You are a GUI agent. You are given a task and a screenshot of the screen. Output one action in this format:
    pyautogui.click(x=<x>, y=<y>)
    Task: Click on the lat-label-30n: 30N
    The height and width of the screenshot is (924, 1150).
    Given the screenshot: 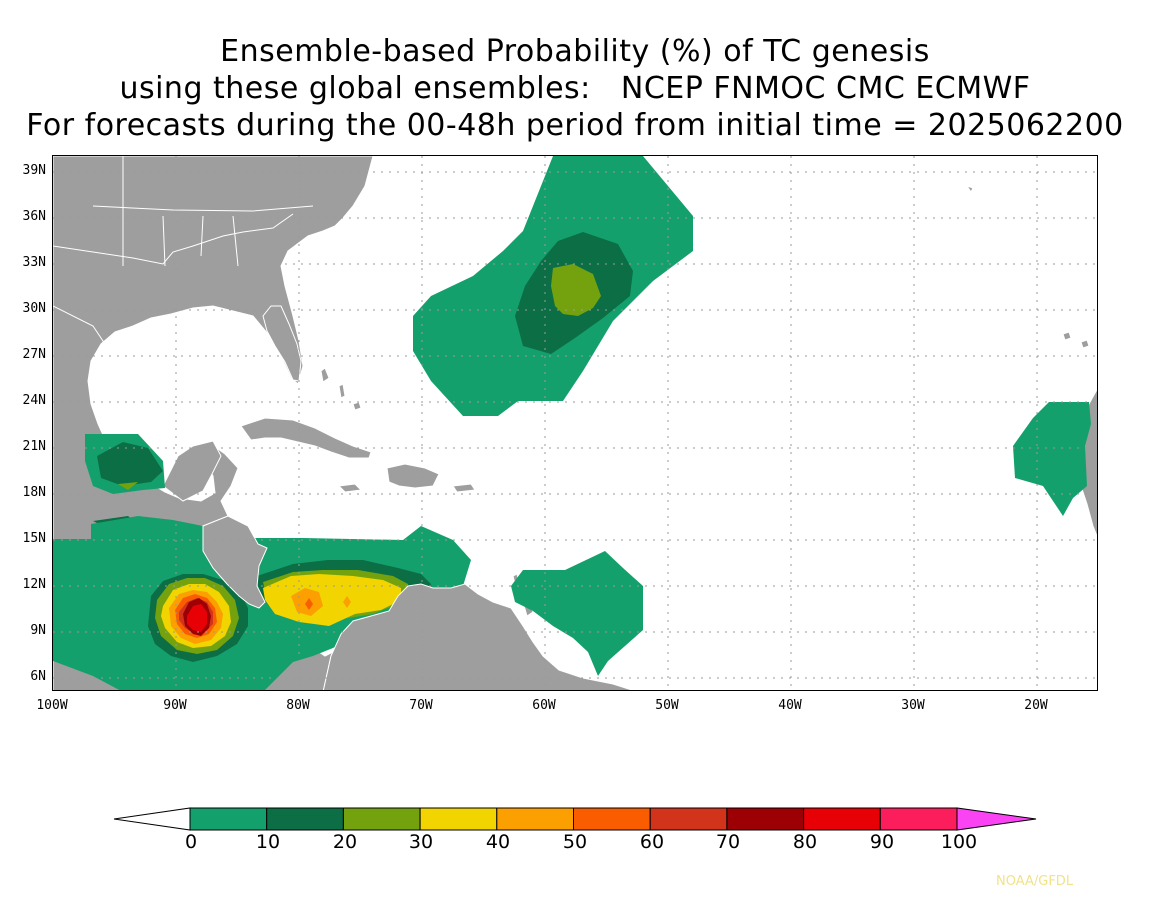 What is the action you would take?
    pyautogui.click(x=34, y=308)
    